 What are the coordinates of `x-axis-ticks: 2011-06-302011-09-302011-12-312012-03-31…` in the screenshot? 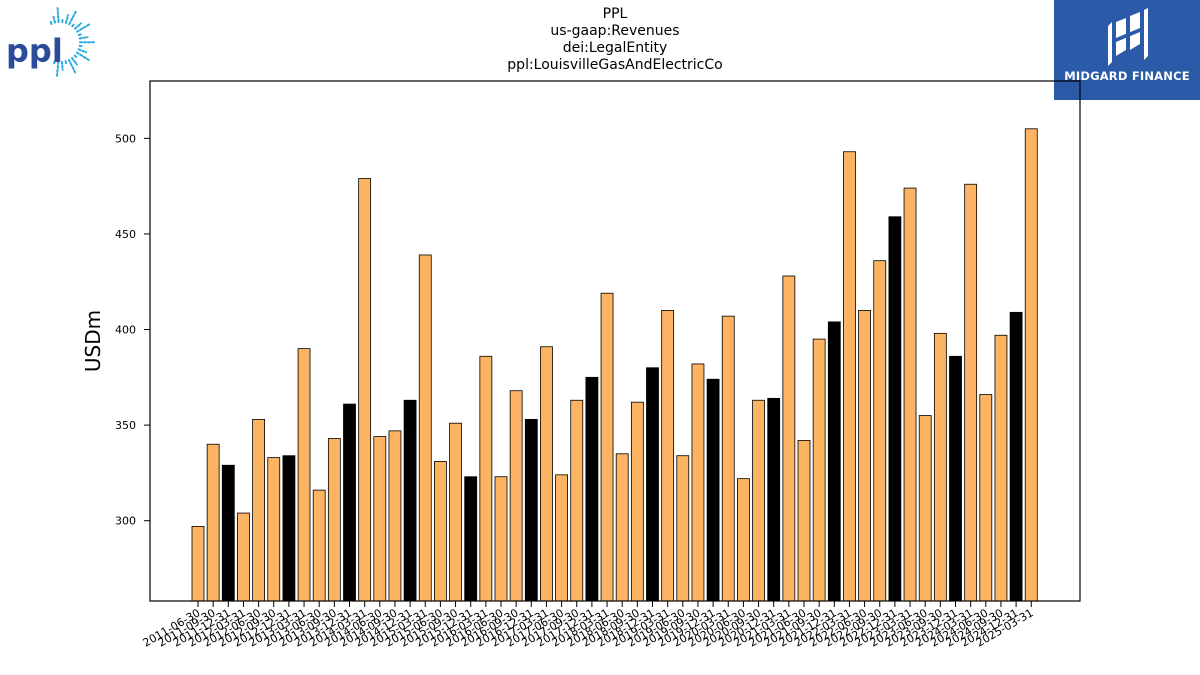 It's located at (588, 625).